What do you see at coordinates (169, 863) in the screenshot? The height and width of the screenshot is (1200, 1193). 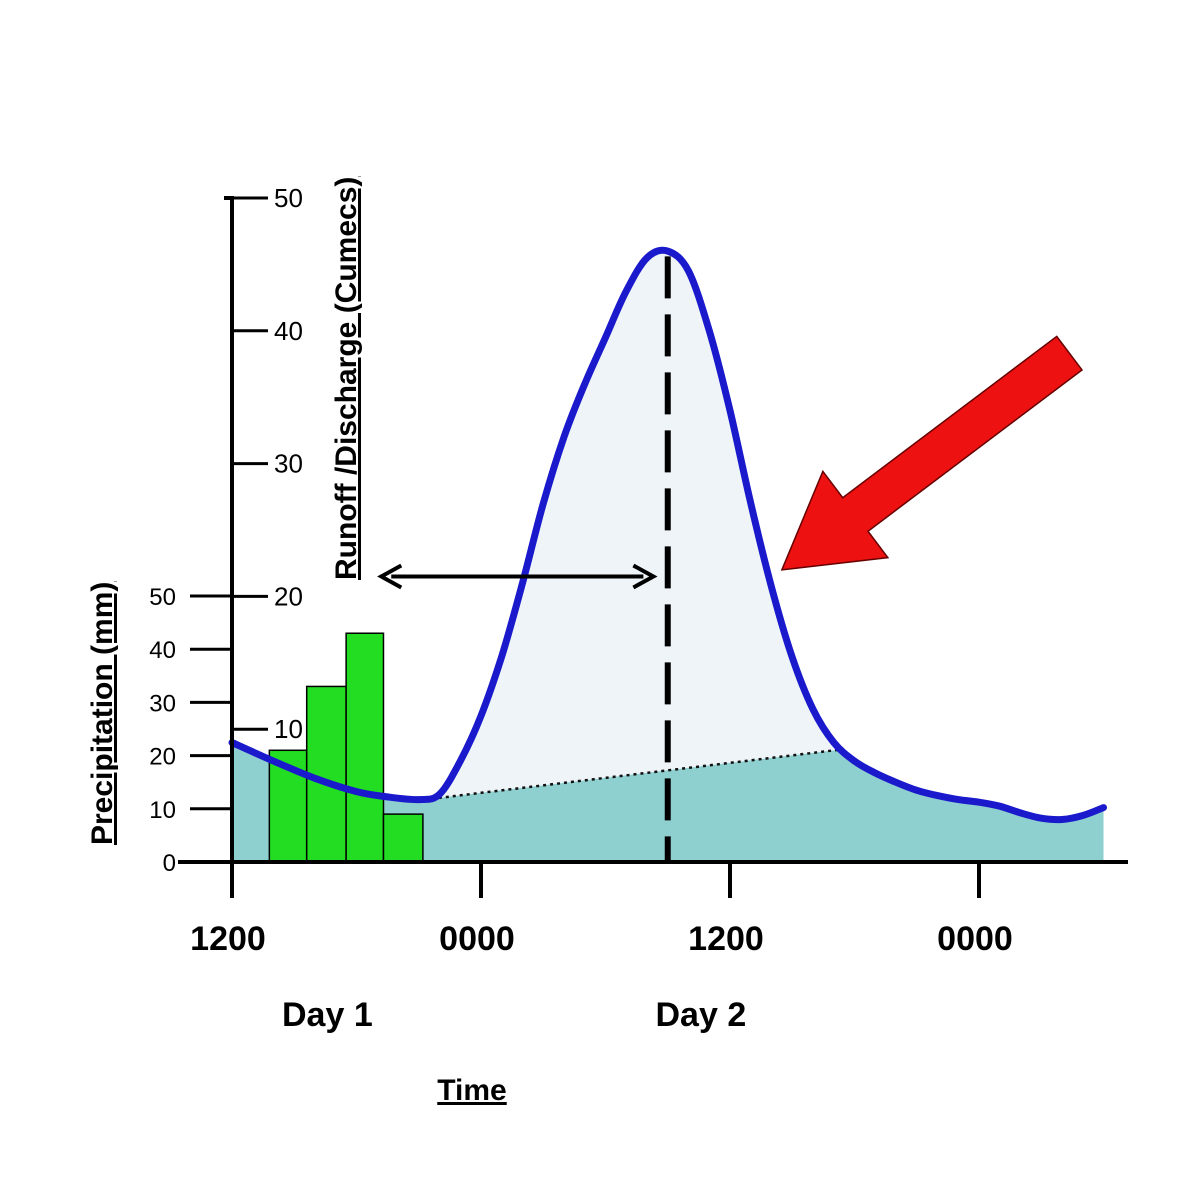 I see `precip-tick-label-0: 0` at bounding box center [169, 863].